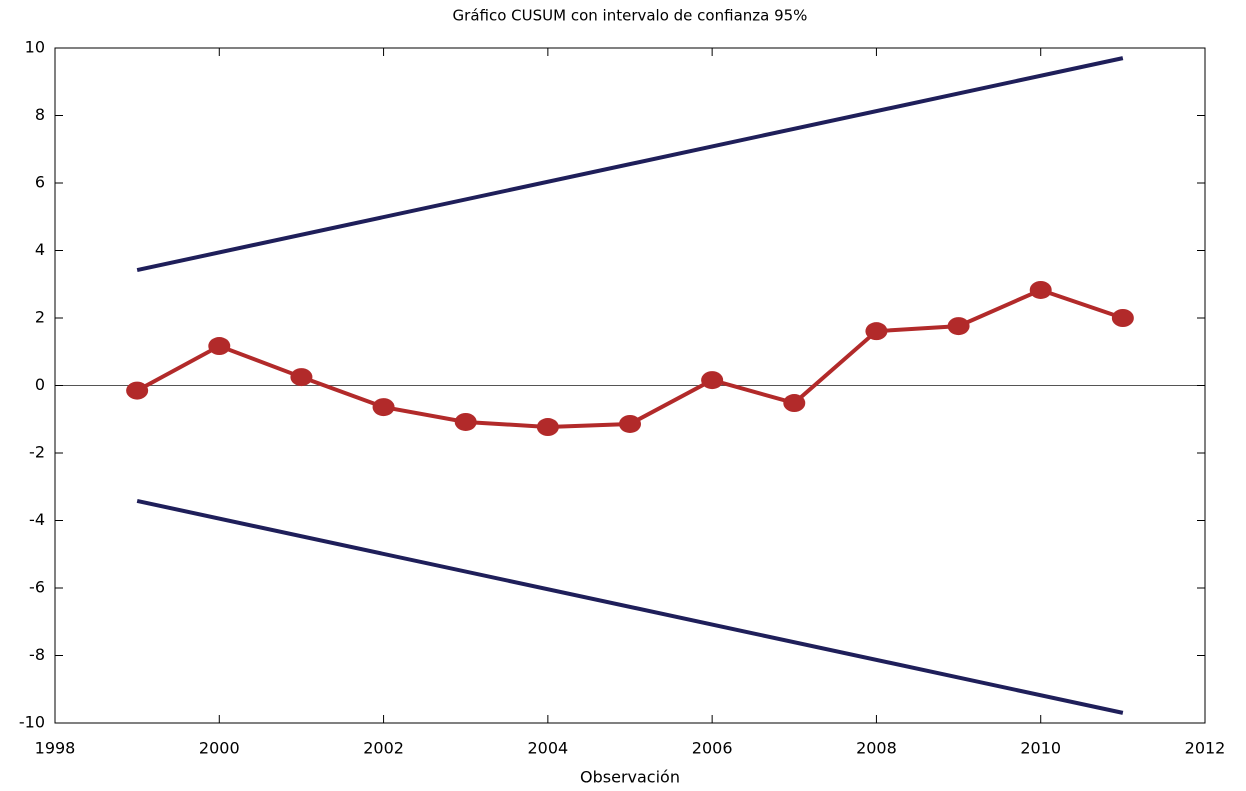 The image size is (1246, 791). What do you see at coordinates (1040, 748) in the screenshot?
I see `x-tick-label: 2010` at bounding box center [1040, 748].